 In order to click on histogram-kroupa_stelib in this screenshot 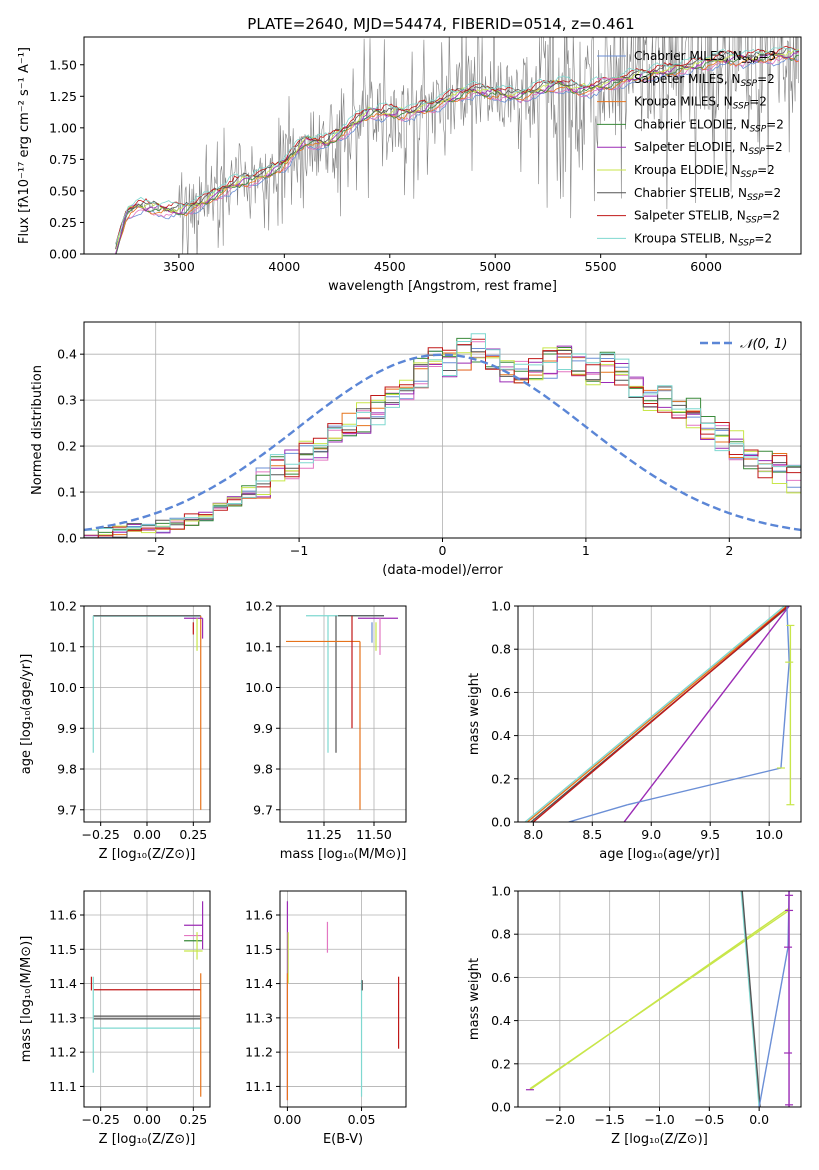, I will do `click(442, 432)`.